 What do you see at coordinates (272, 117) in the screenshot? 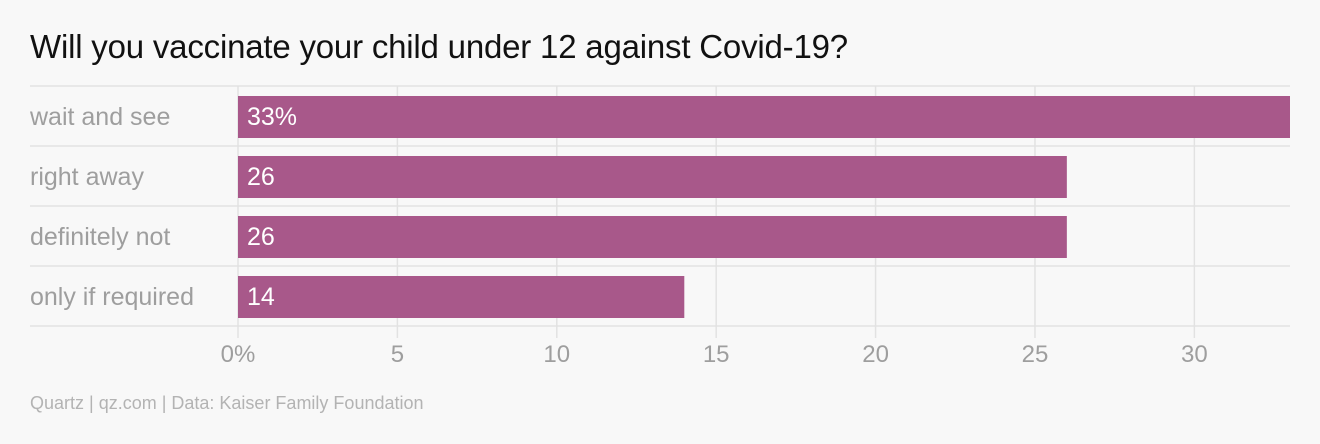
I see `value-label-0: 33%` at bounding box center [272, 117].